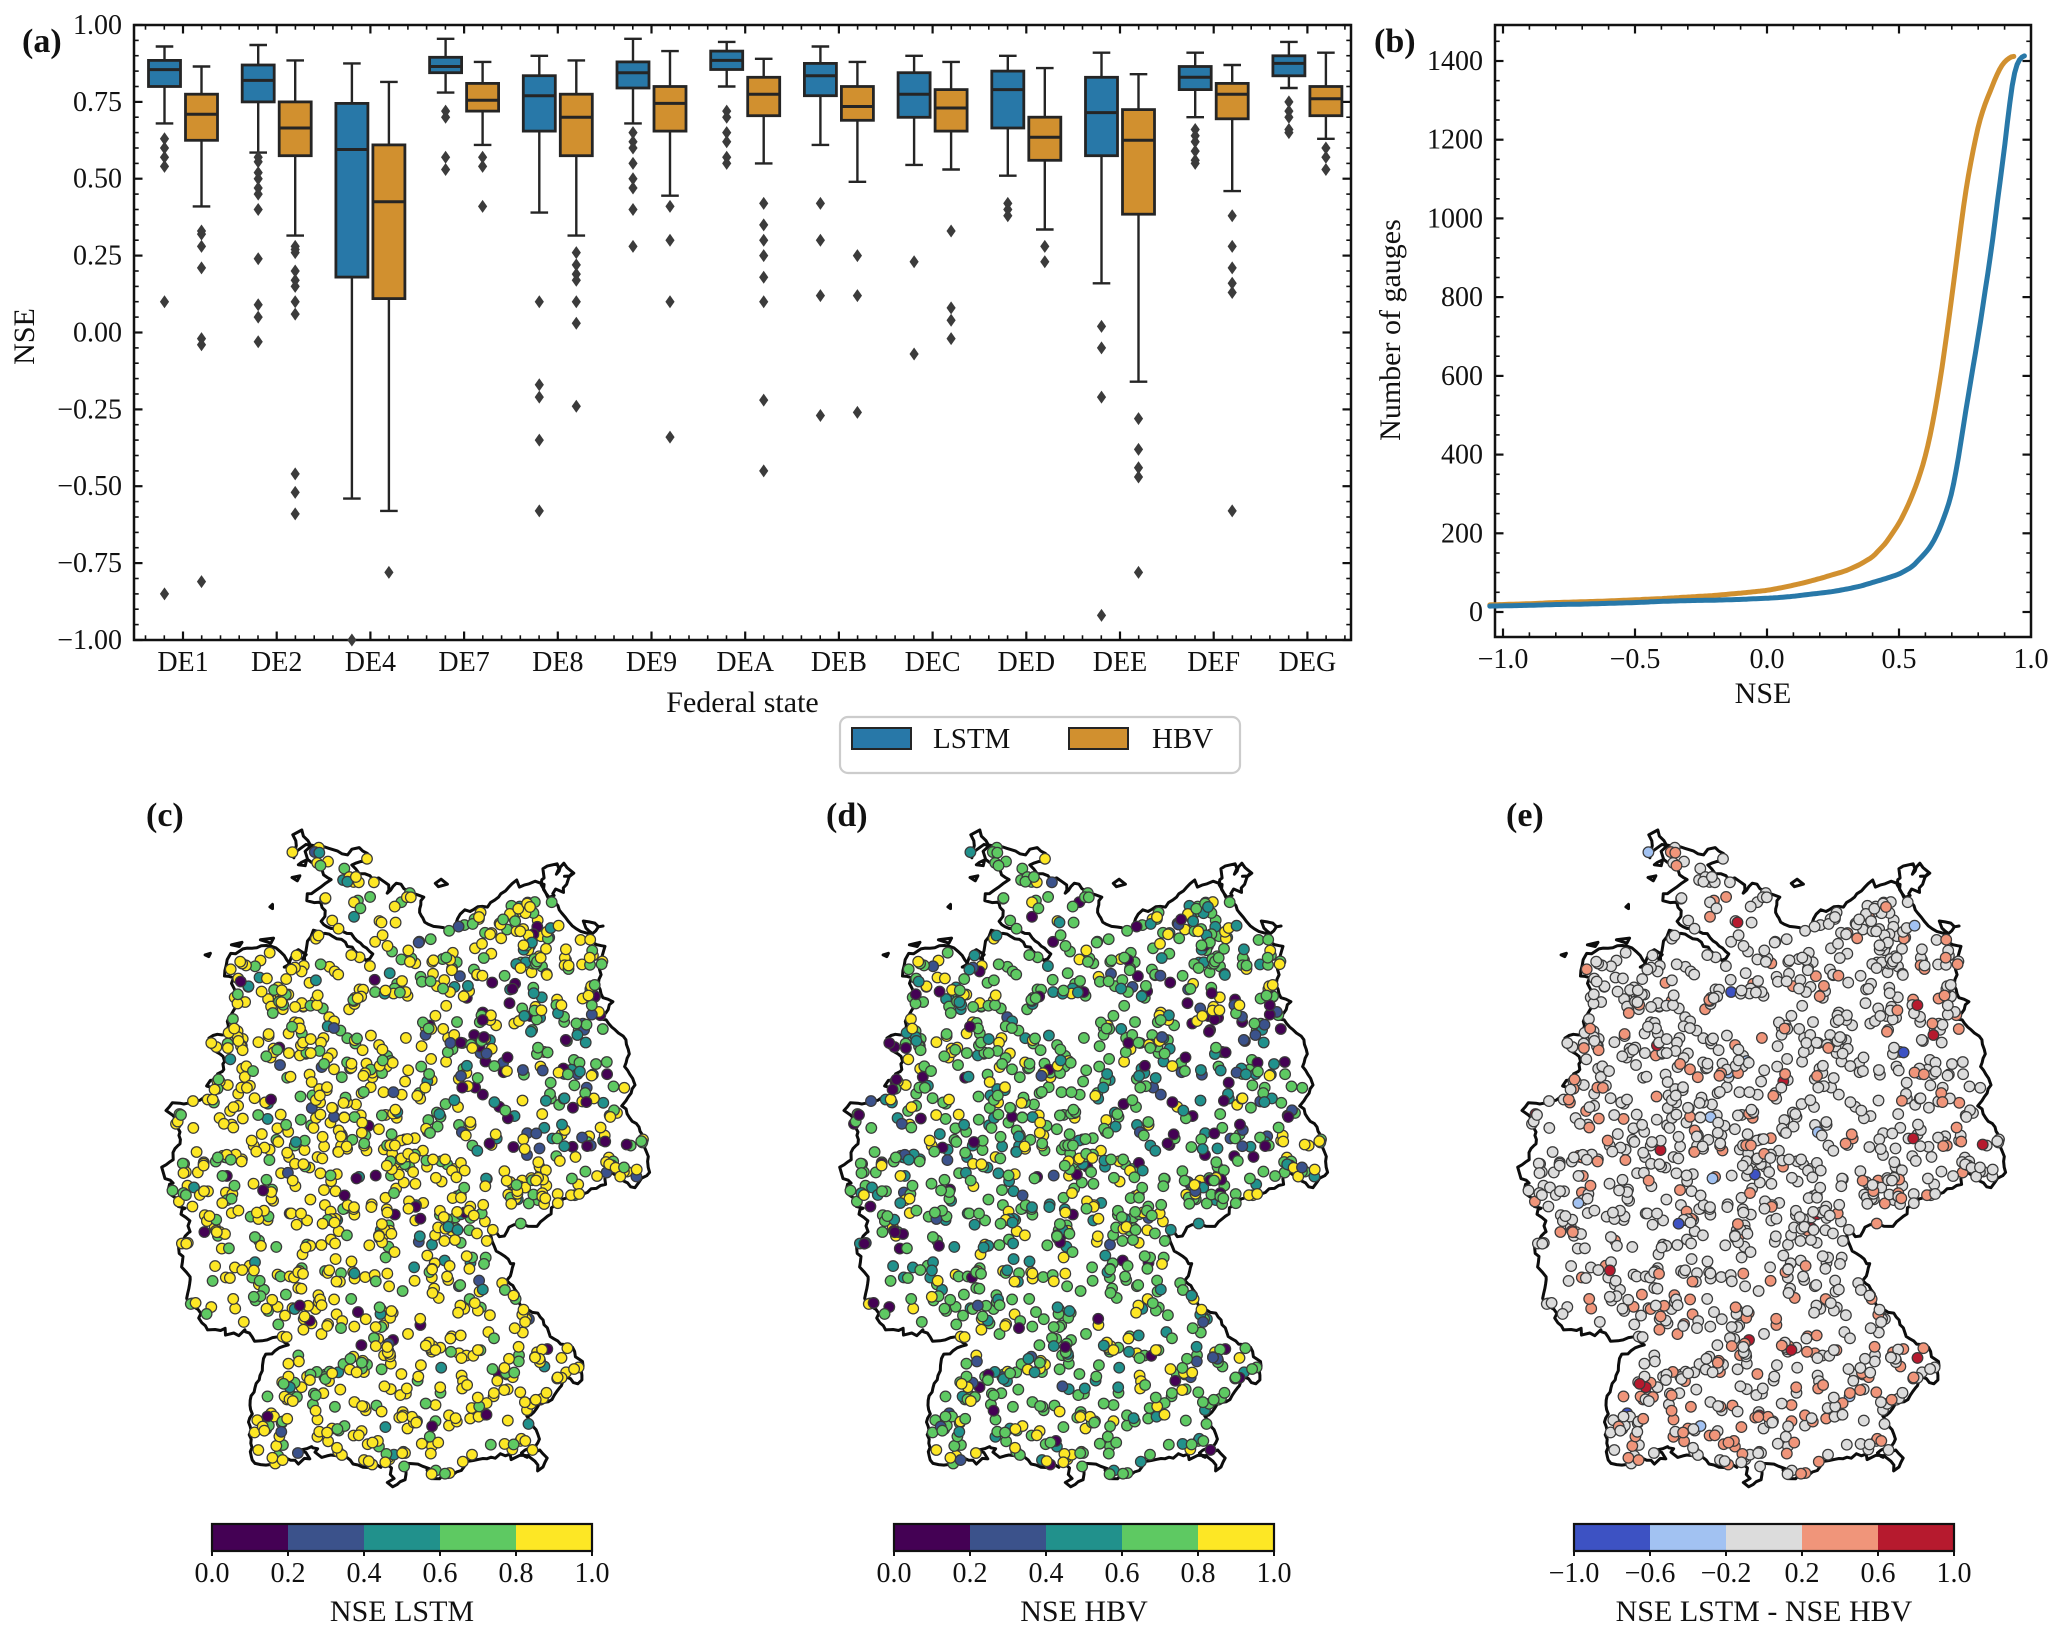  Describe the element at coordinates (1650, 1573) in the screenshot. I see `svg-text: −0.6` at that location.